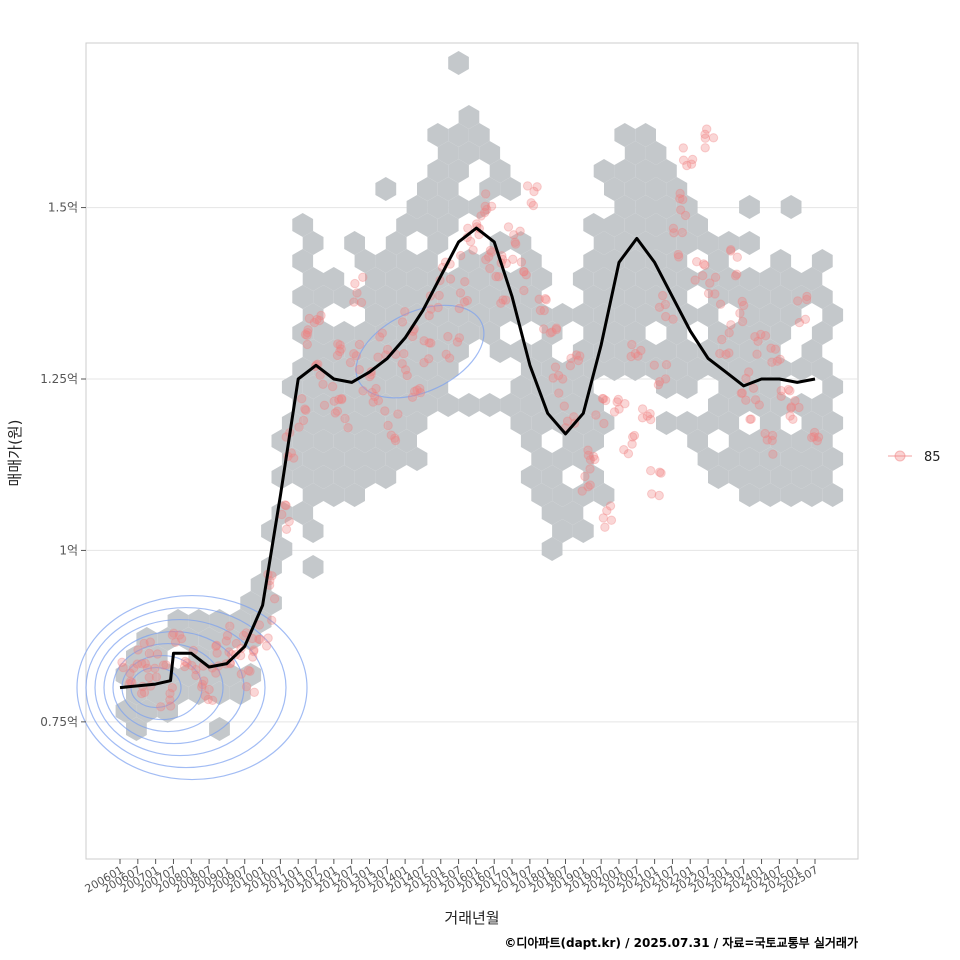  Describe the element at coordinates (174, 687) in the screenshot. I see `density-contour` at that location.